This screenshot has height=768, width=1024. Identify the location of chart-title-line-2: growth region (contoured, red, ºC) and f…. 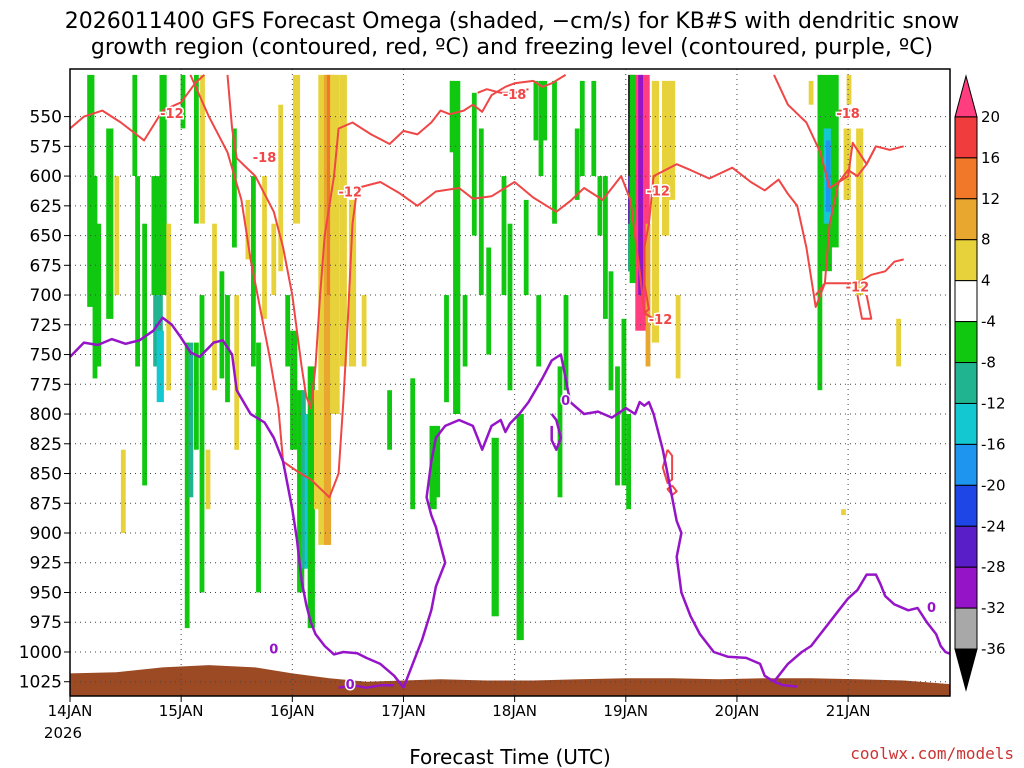
(512, 47).